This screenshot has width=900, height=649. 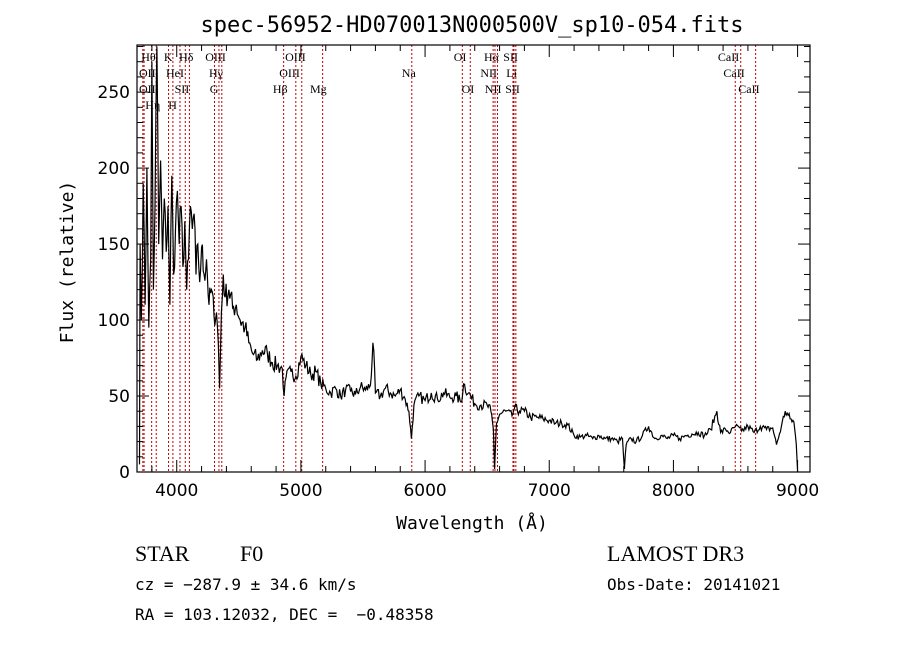 What do you see at coordinates (119, 397) in the screenshot?
I see `y-tick-label: 50` at bounding box center [119, 397].